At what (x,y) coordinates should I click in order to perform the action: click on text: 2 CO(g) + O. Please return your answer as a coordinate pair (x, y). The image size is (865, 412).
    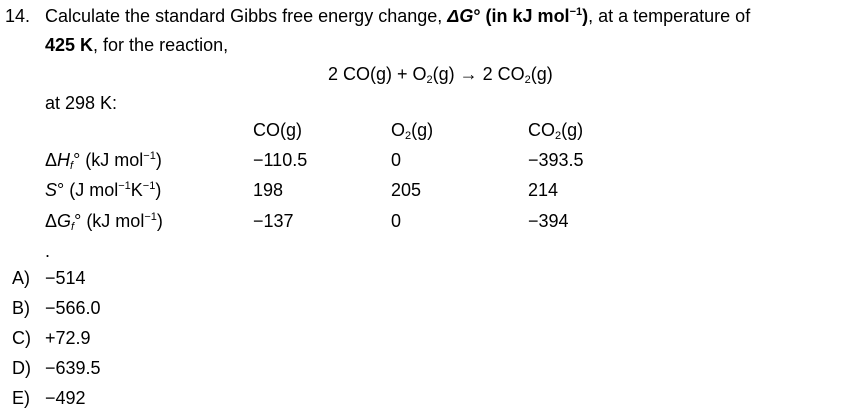
    Looking at the image, I should click on (377, 74).